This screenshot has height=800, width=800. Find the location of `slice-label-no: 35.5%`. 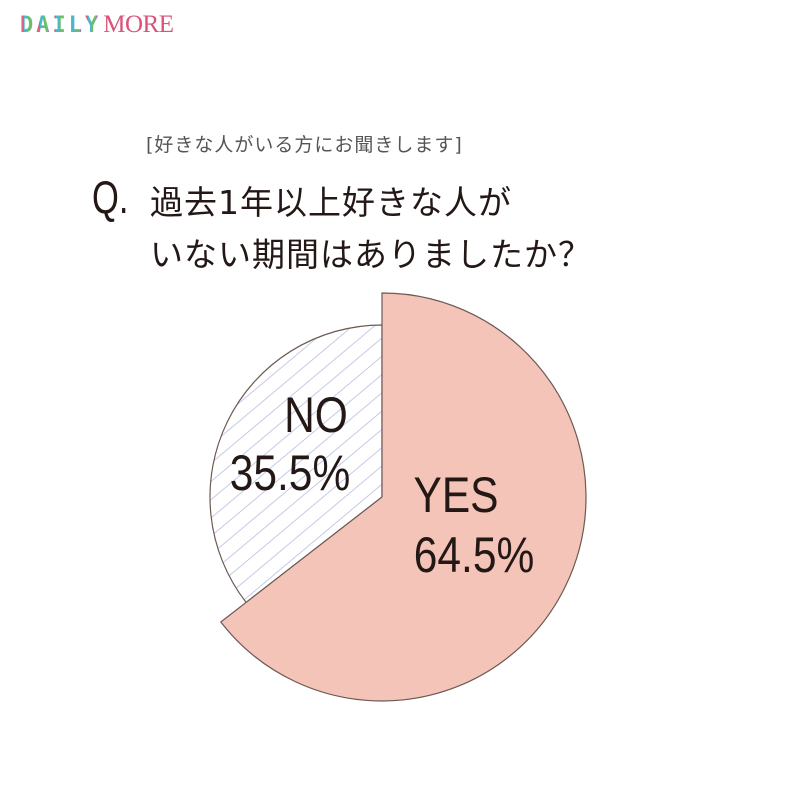

slice-label-no: 35.5% is located at coordinates (290, 473).